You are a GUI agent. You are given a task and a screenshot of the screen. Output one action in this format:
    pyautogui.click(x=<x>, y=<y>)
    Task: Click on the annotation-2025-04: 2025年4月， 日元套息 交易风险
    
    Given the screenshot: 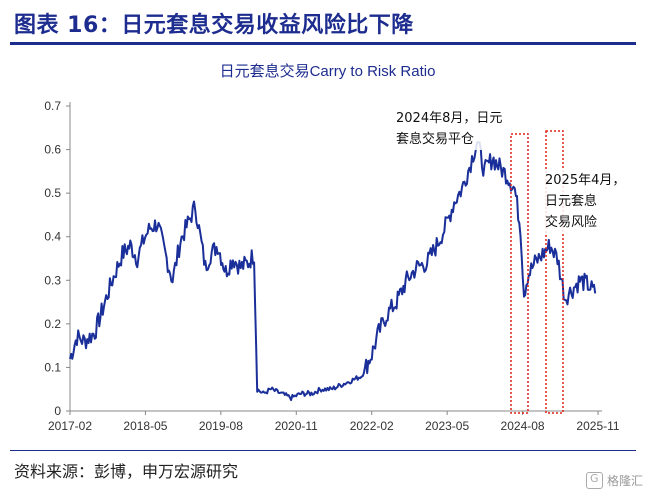 What is the action you would take?
    pyautogui.click(x=585, y=201)
    